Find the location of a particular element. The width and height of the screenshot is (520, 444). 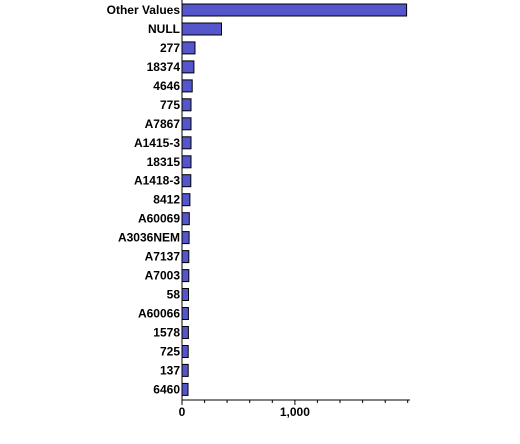

category-label: 18315 is located at coordinates (164, 162).